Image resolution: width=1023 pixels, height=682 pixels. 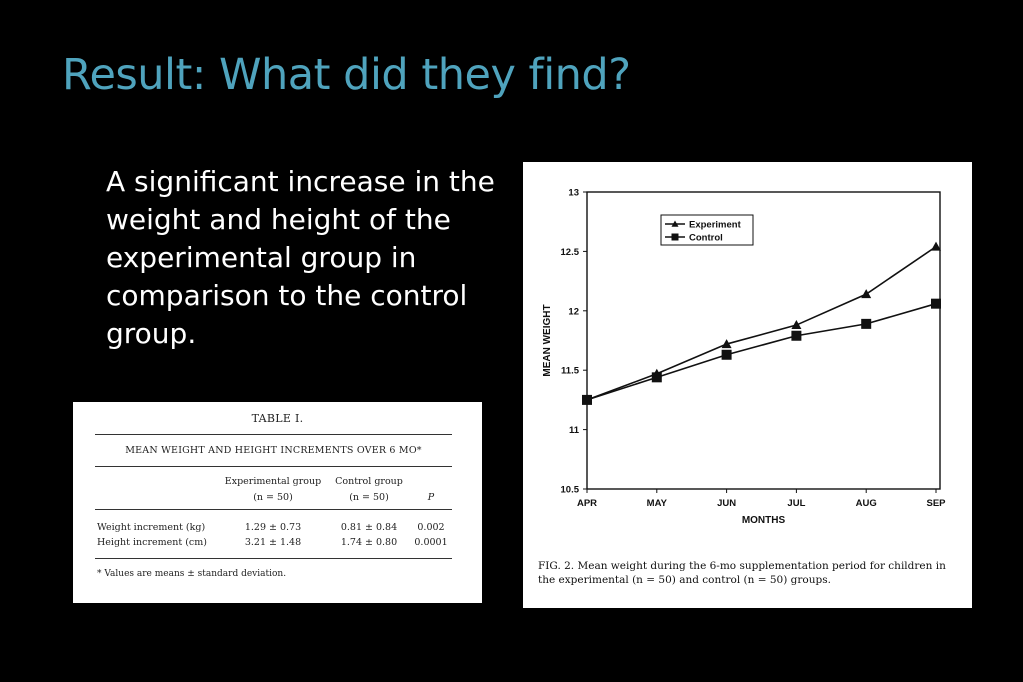 What do you see at coordinates (675, 223) in the screenshot?
I see `legend-marker-experiment` at bounding box center [675, 223].